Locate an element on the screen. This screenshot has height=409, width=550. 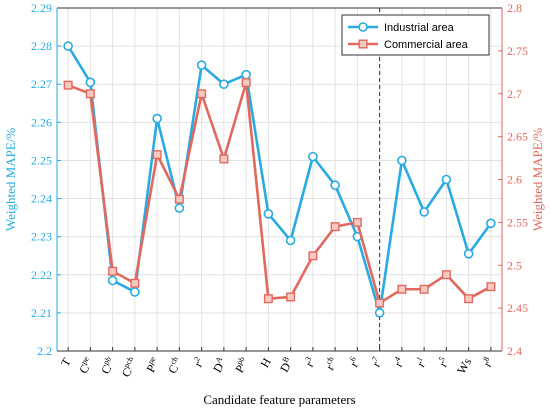
legend-marker-circle is located at coordinates (363, 27).